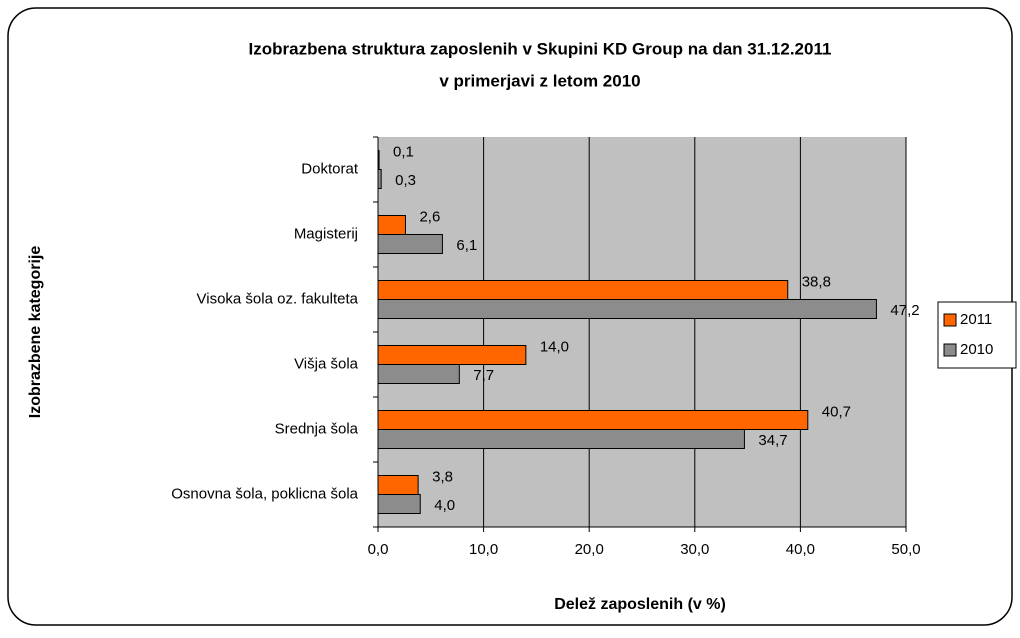  What do you see at coordinates (800, 549) in the screenshot?
I see `x-tick-label: 40,0` at bounding box center [800, 549].